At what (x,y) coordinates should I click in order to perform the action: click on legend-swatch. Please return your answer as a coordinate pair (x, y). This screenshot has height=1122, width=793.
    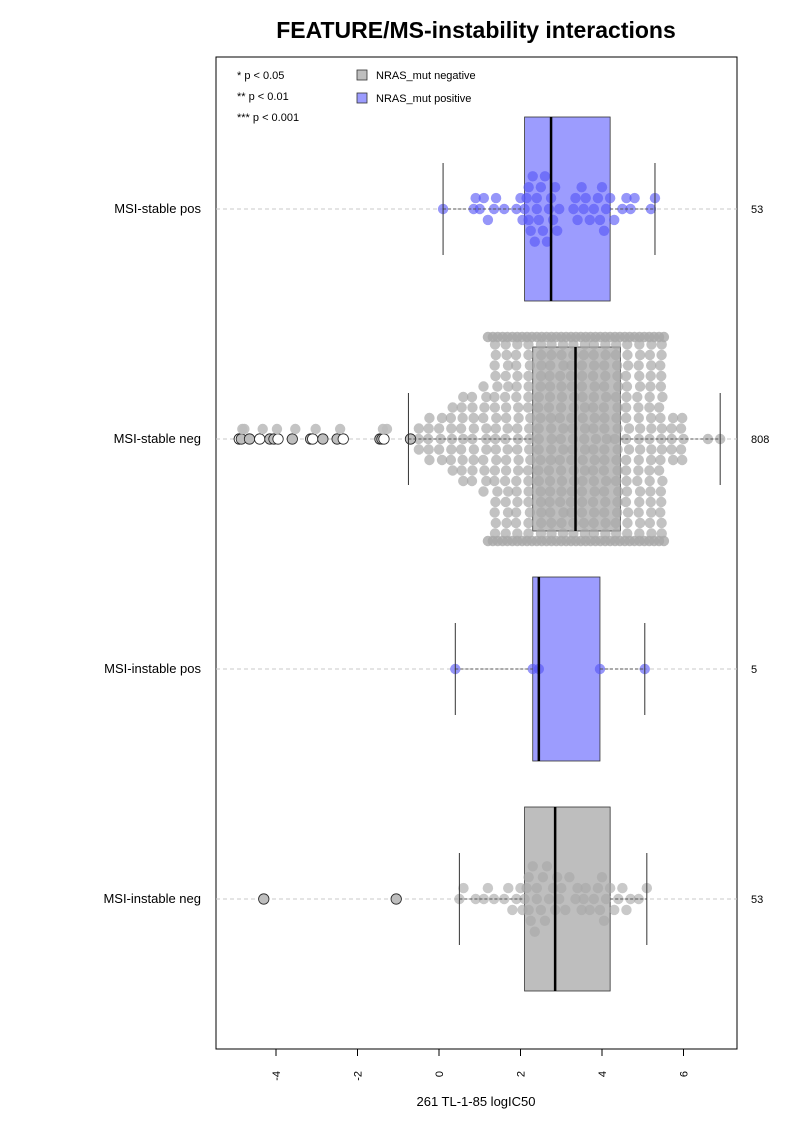
    Looking at the image, I should click on (362, 75).